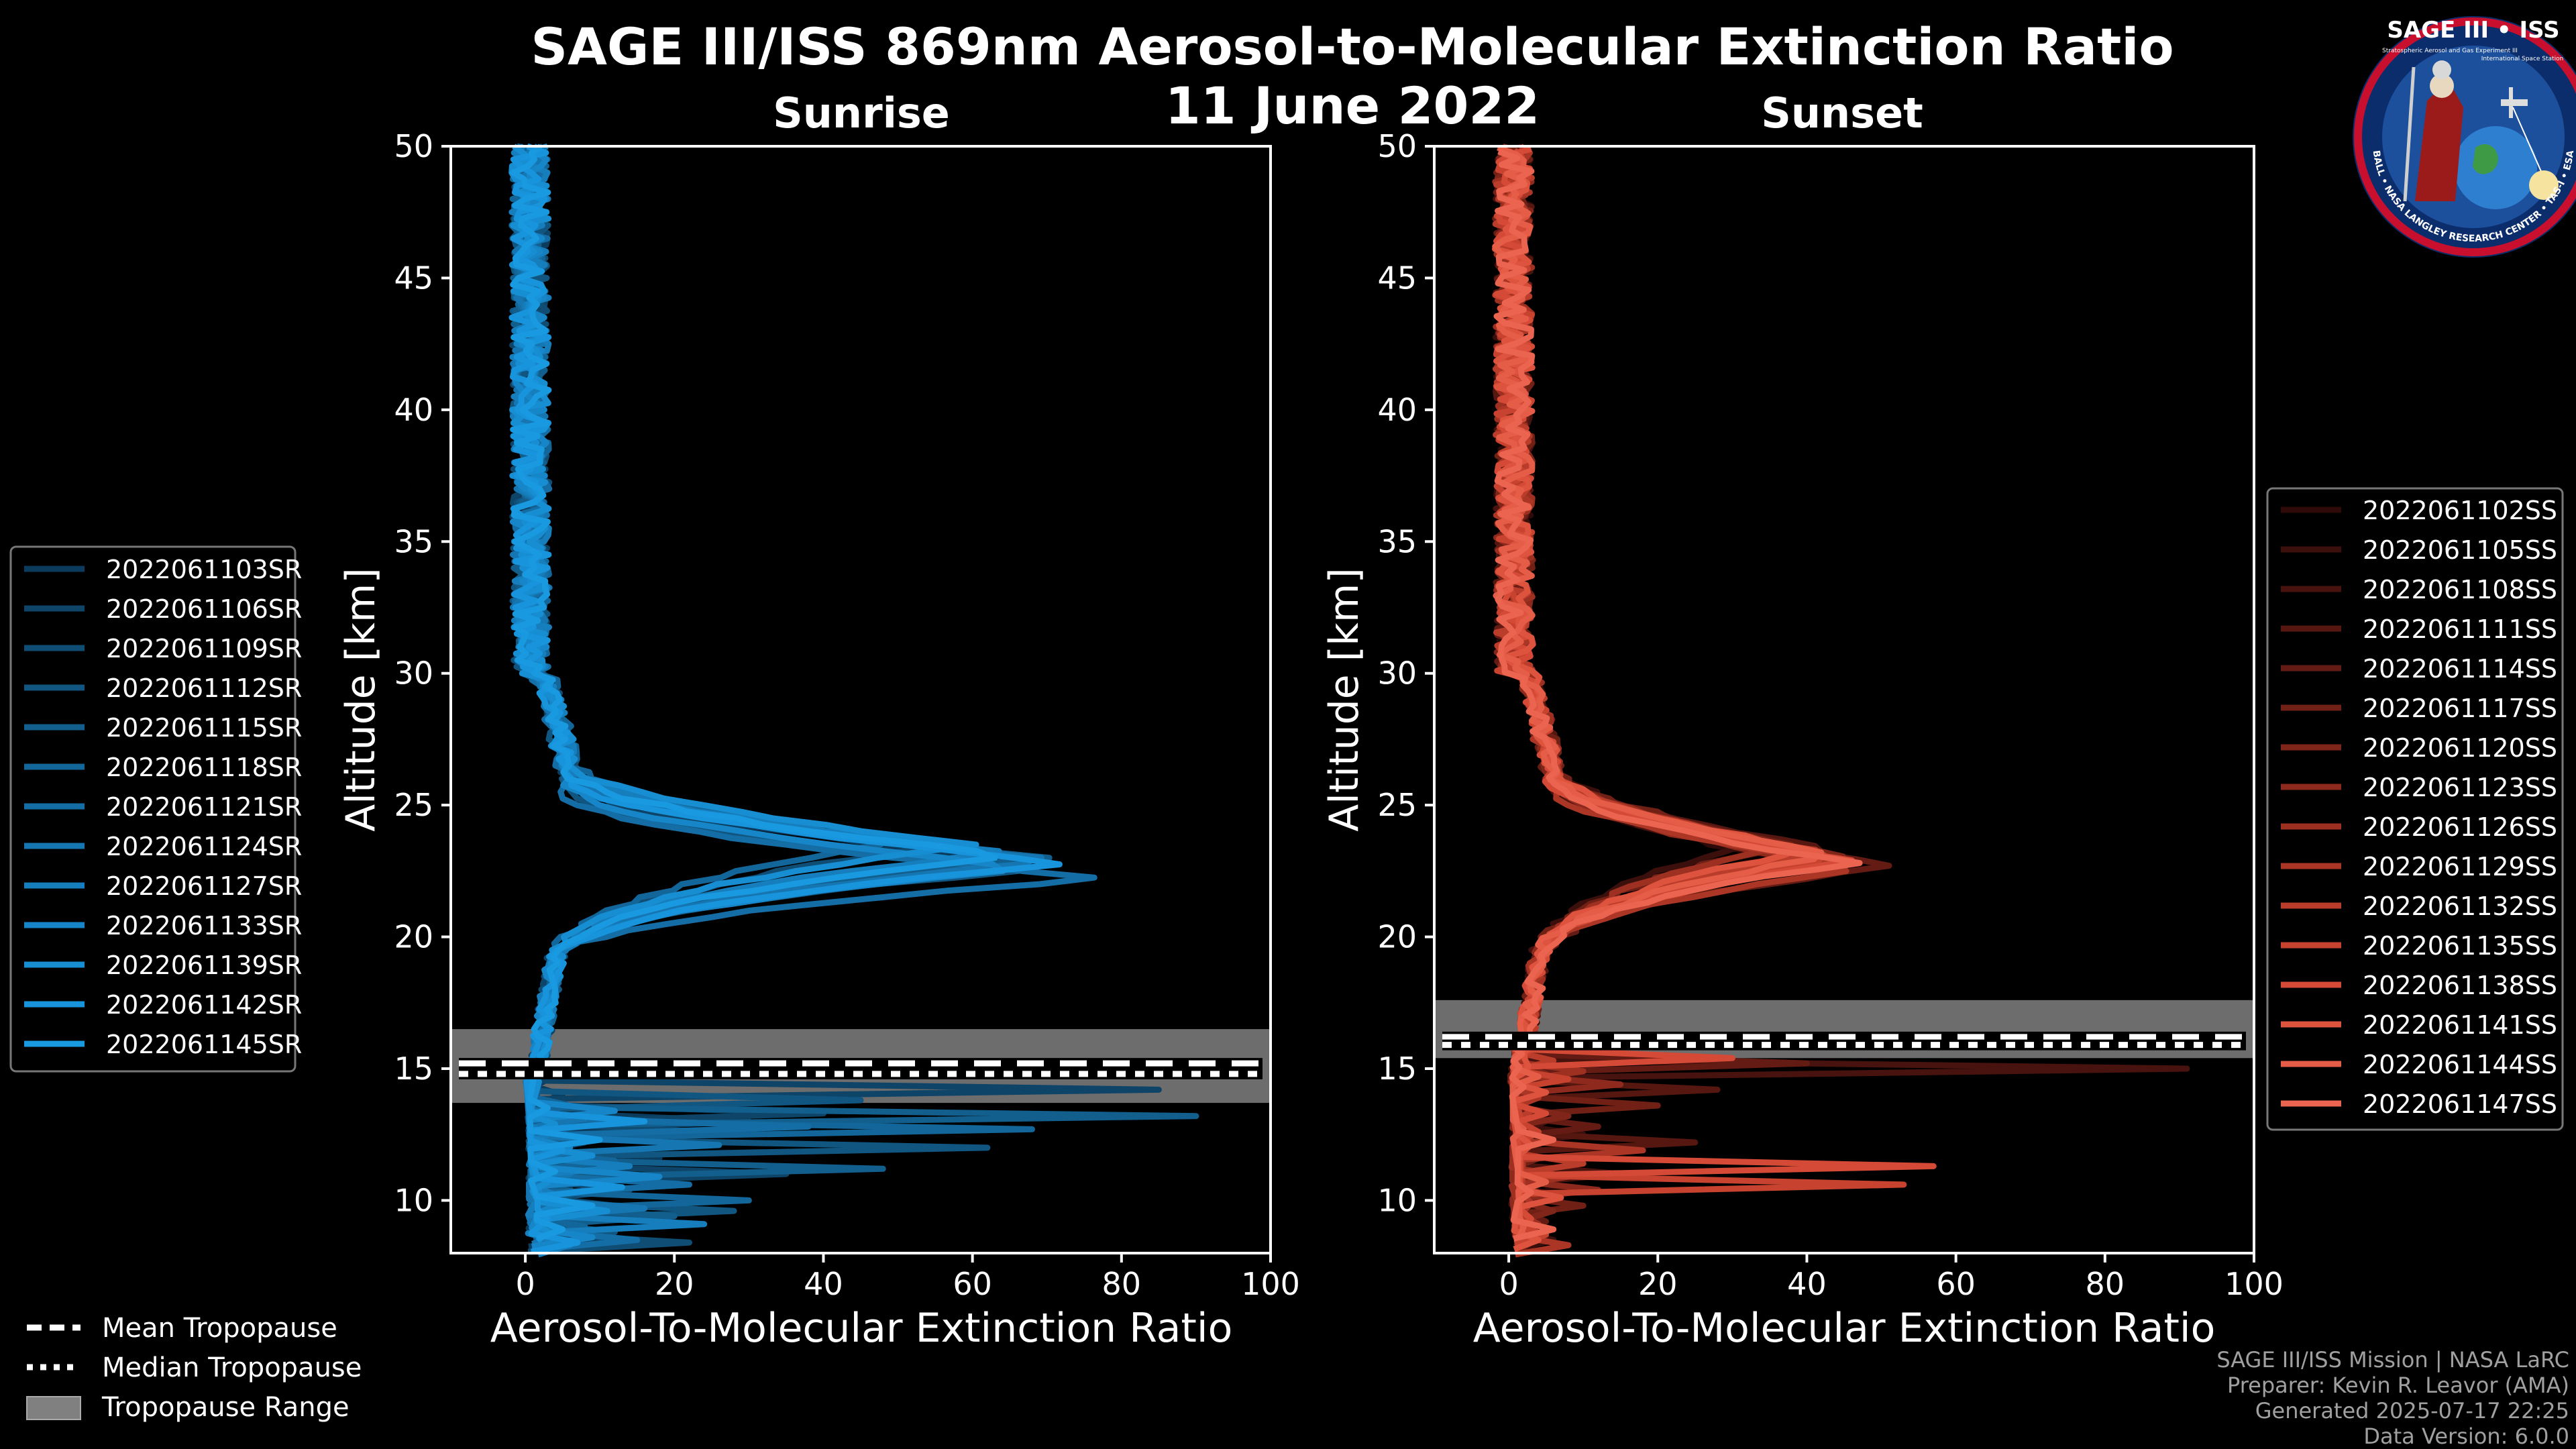 Image resolution: width=2576 pixels, height=1449 pixels. I want to click on footer-data-version: Data Version: 6.0.0, so click(2466, 1436).